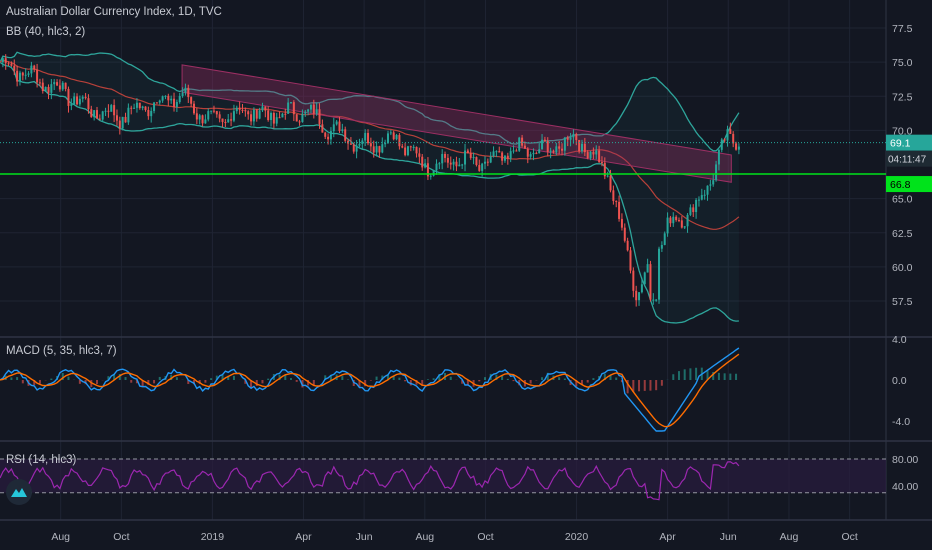 The image size is (932, 550). Describe the element at coordinates (902, 131) in the screenshot. I see `price-axis-tick: 70.0` at that location.